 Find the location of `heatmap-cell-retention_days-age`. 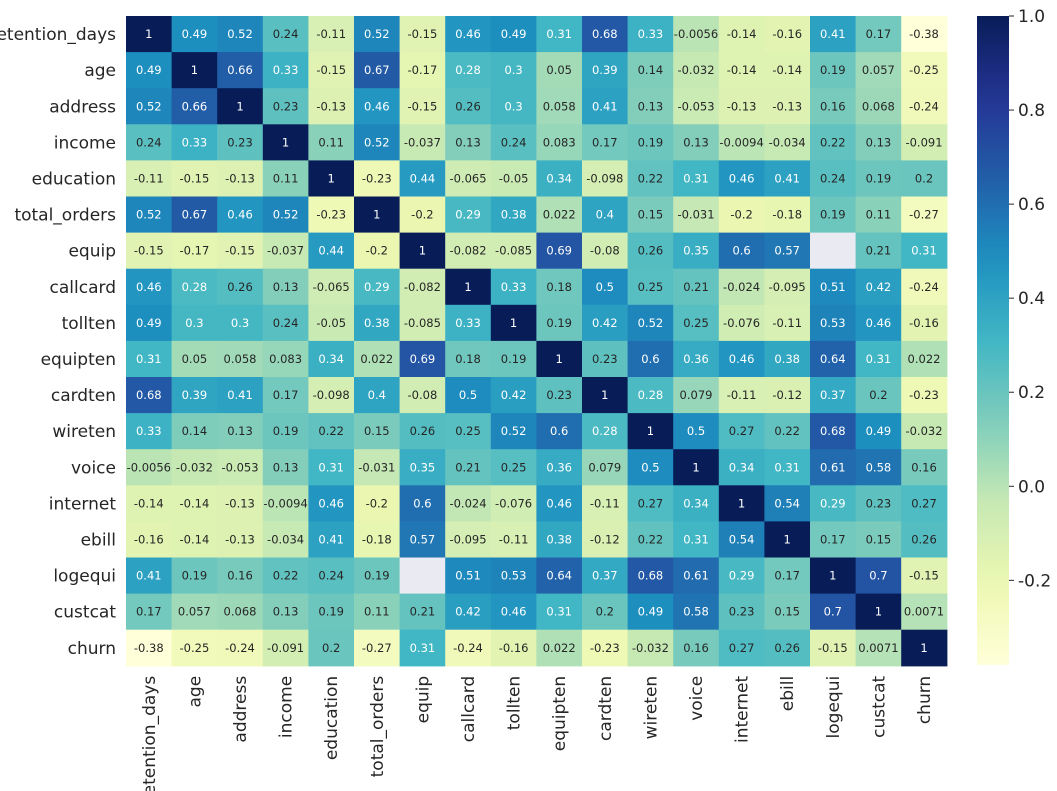

heatmap-cell-retention_days-age is located at coordinates (194, 34).